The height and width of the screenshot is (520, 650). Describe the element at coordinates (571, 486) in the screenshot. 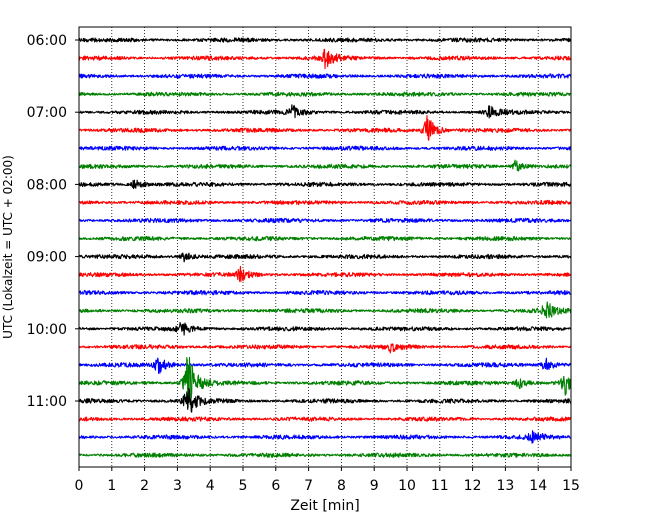

I see `x-tick-label: 15` at that location.